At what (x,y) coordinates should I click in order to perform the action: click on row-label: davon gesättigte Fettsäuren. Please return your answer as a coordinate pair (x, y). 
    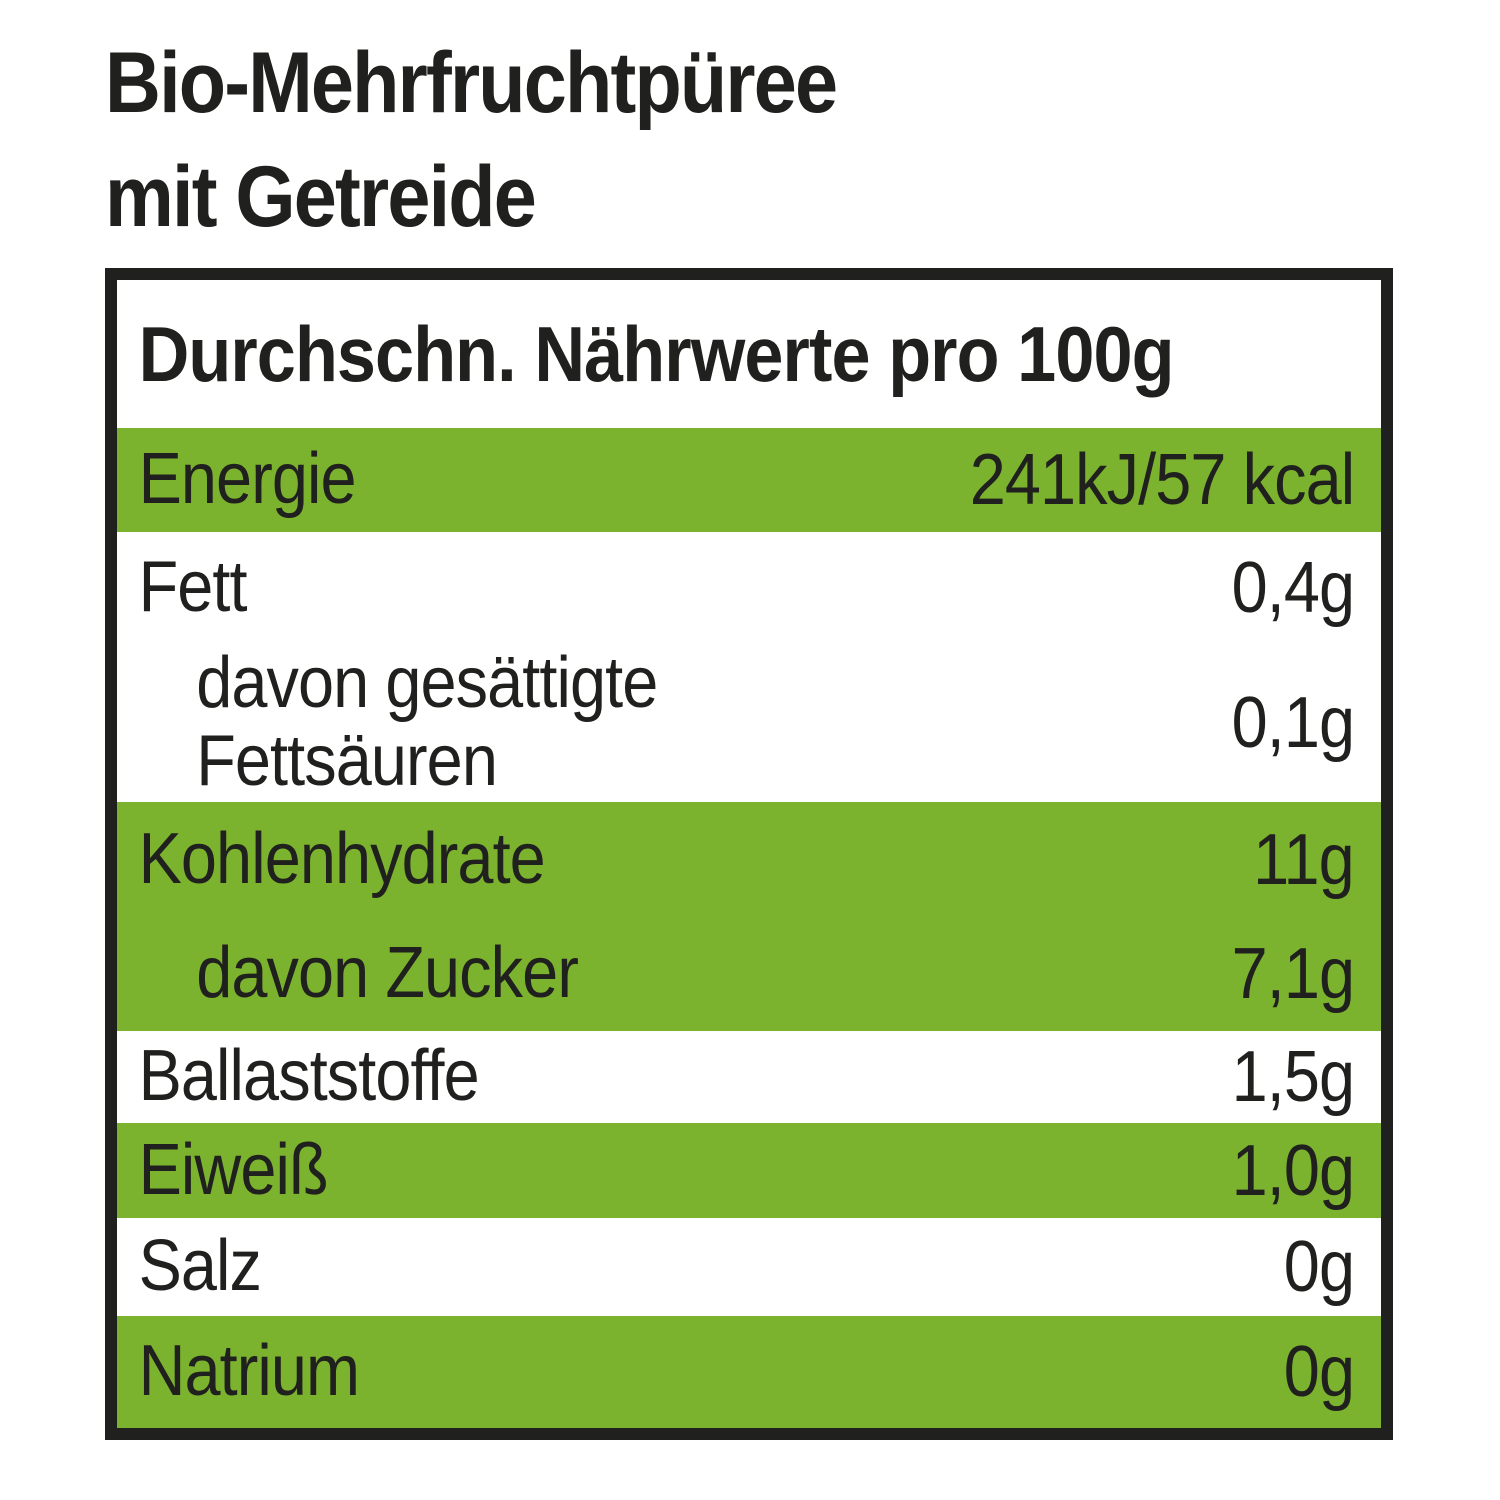
    Looking at the image, I should click on (427, 722).